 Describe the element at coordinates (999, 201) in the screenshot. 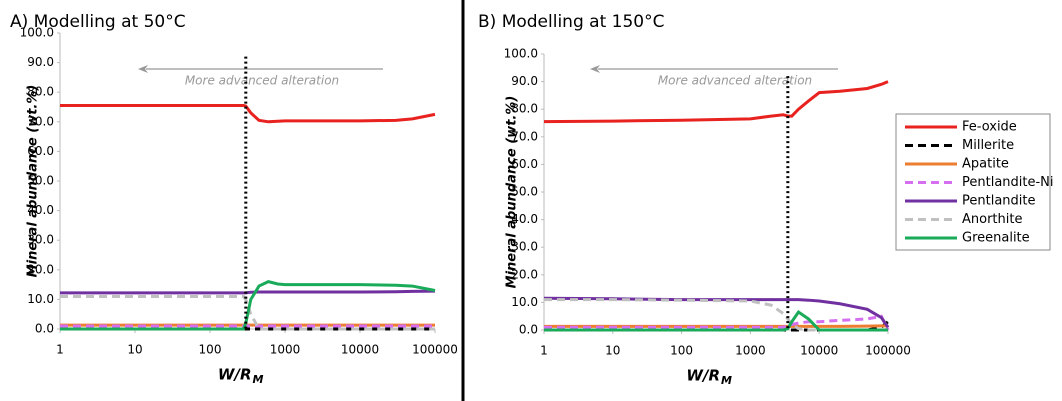

I see `legend-label: Pentlandite` at that location.